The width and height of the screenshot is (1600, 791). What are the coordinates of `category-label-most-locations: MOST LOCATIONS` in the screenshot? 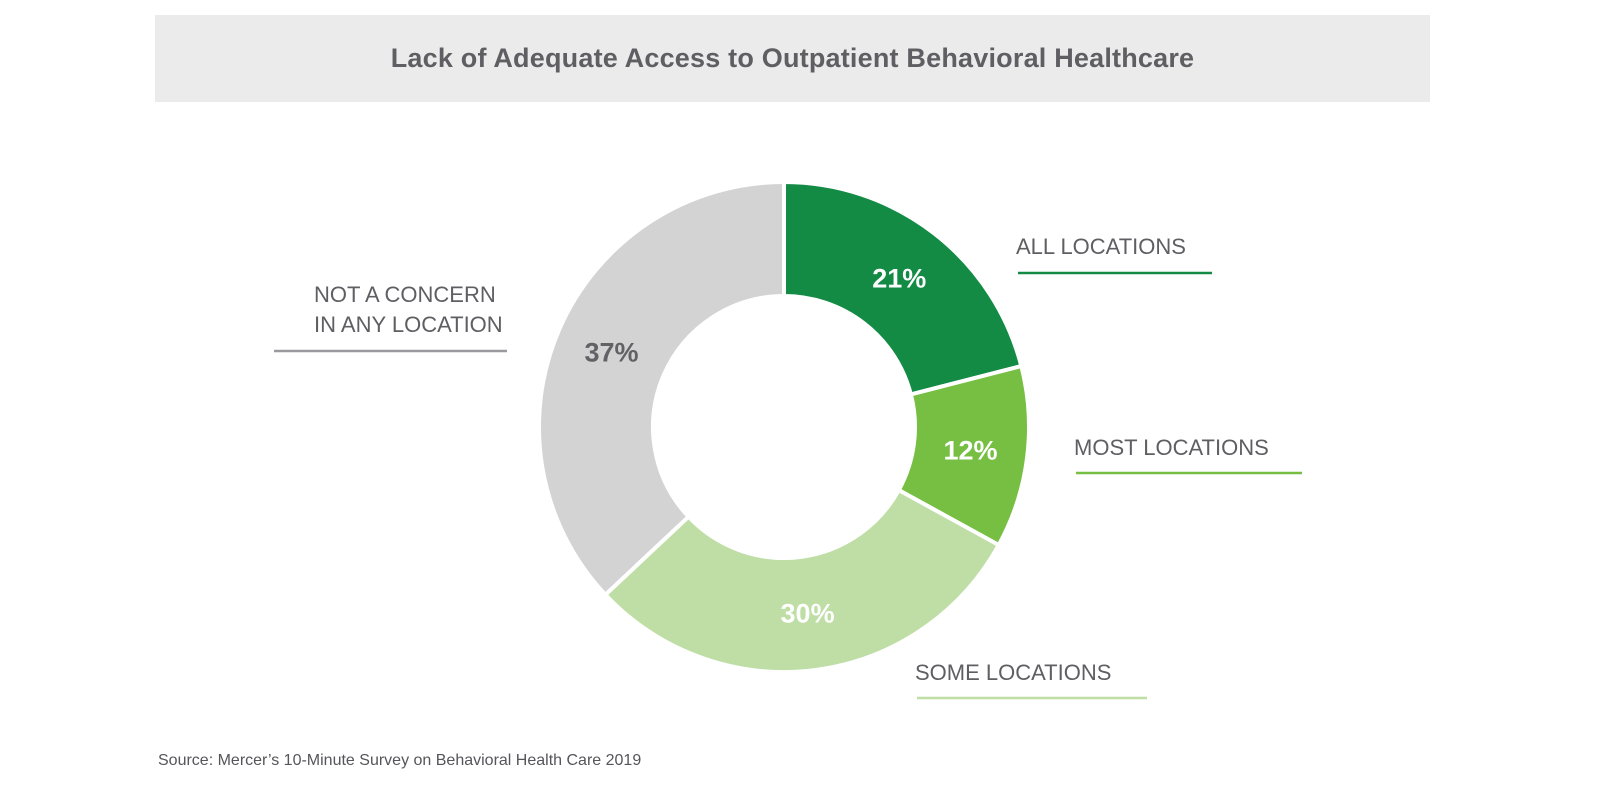 It's located at (1171, 447).